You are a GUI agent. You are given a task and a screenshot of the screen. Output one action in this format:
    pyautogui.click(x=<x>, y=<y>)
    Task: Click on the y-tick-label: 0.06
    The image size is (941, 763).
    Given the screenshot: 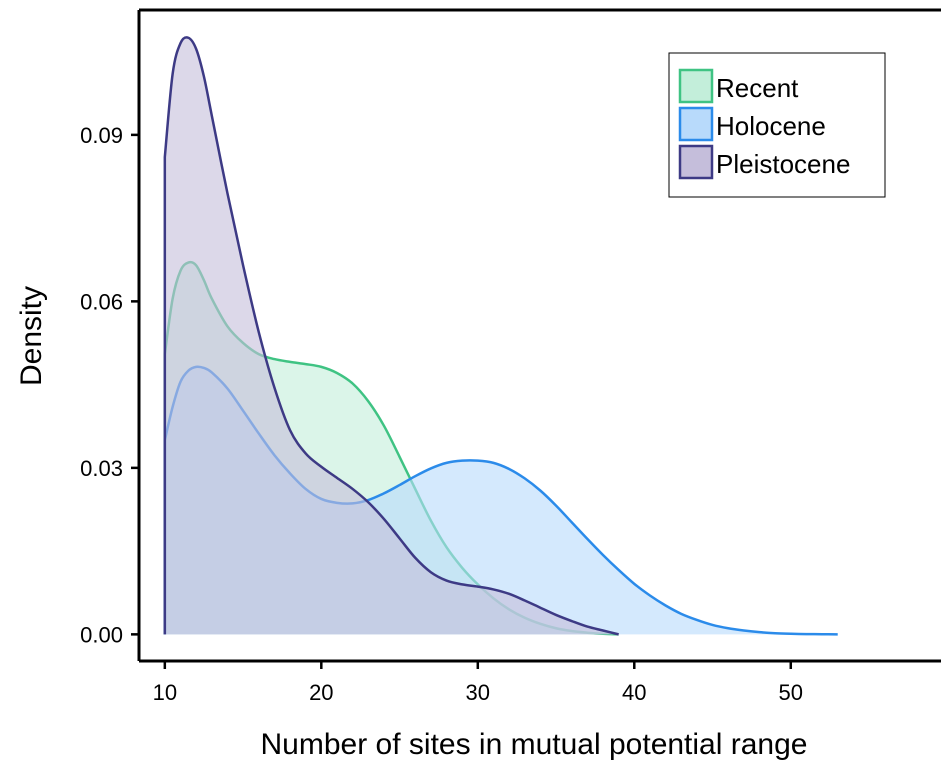 What is the action you would take?
    pyautogui.click(x=101, y=301)
    